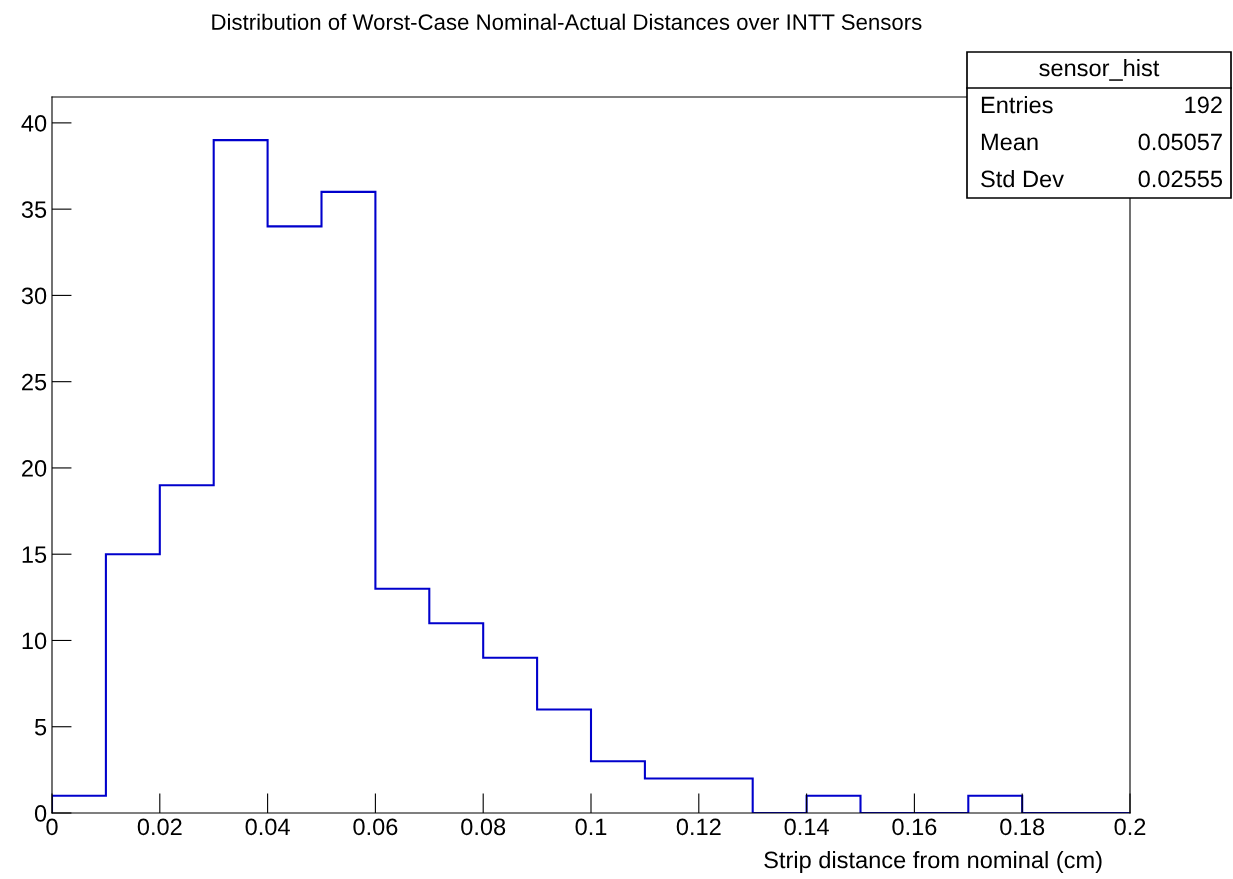 Image resolution: width=1233 pixels, height=879 pixels. What do you see at coordinates (483, 827) in the screenshot?
I see `x-tick-label: 0.08` at bounding box center [483, 827].